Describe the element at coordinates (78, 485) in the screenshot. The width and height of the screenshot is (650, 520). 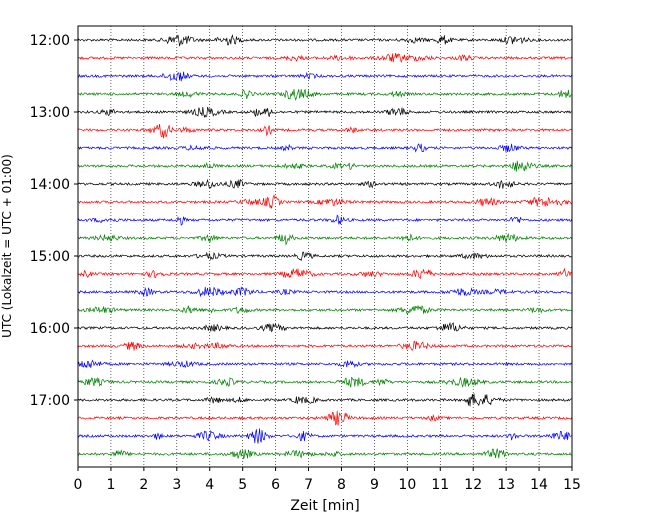
I see `x-tick-label: 0` at that location.